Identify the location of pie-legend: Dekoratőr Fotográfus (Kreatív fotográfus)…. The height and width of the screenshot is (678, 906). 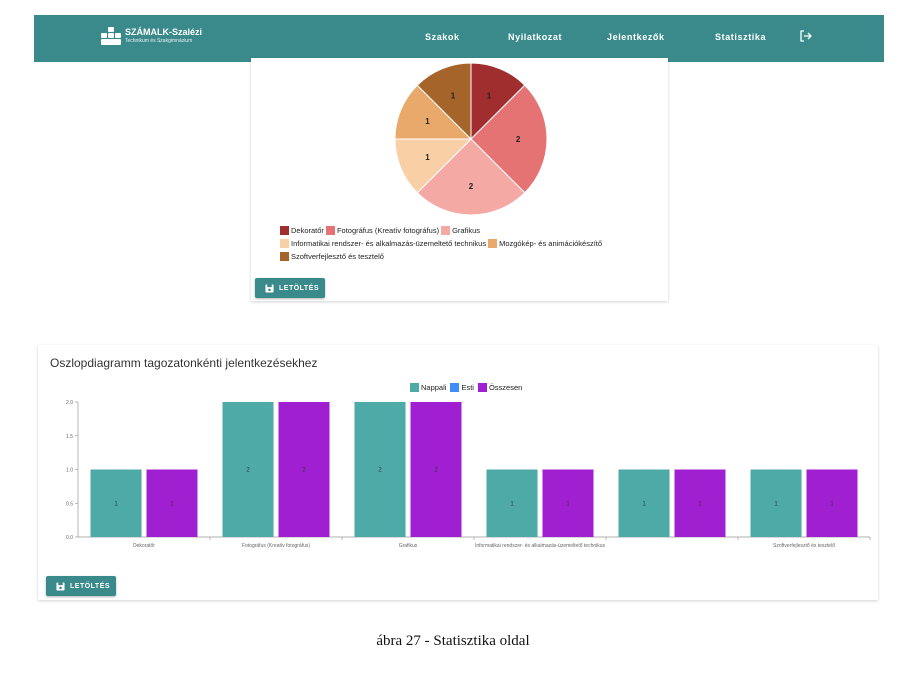
(474, 244).